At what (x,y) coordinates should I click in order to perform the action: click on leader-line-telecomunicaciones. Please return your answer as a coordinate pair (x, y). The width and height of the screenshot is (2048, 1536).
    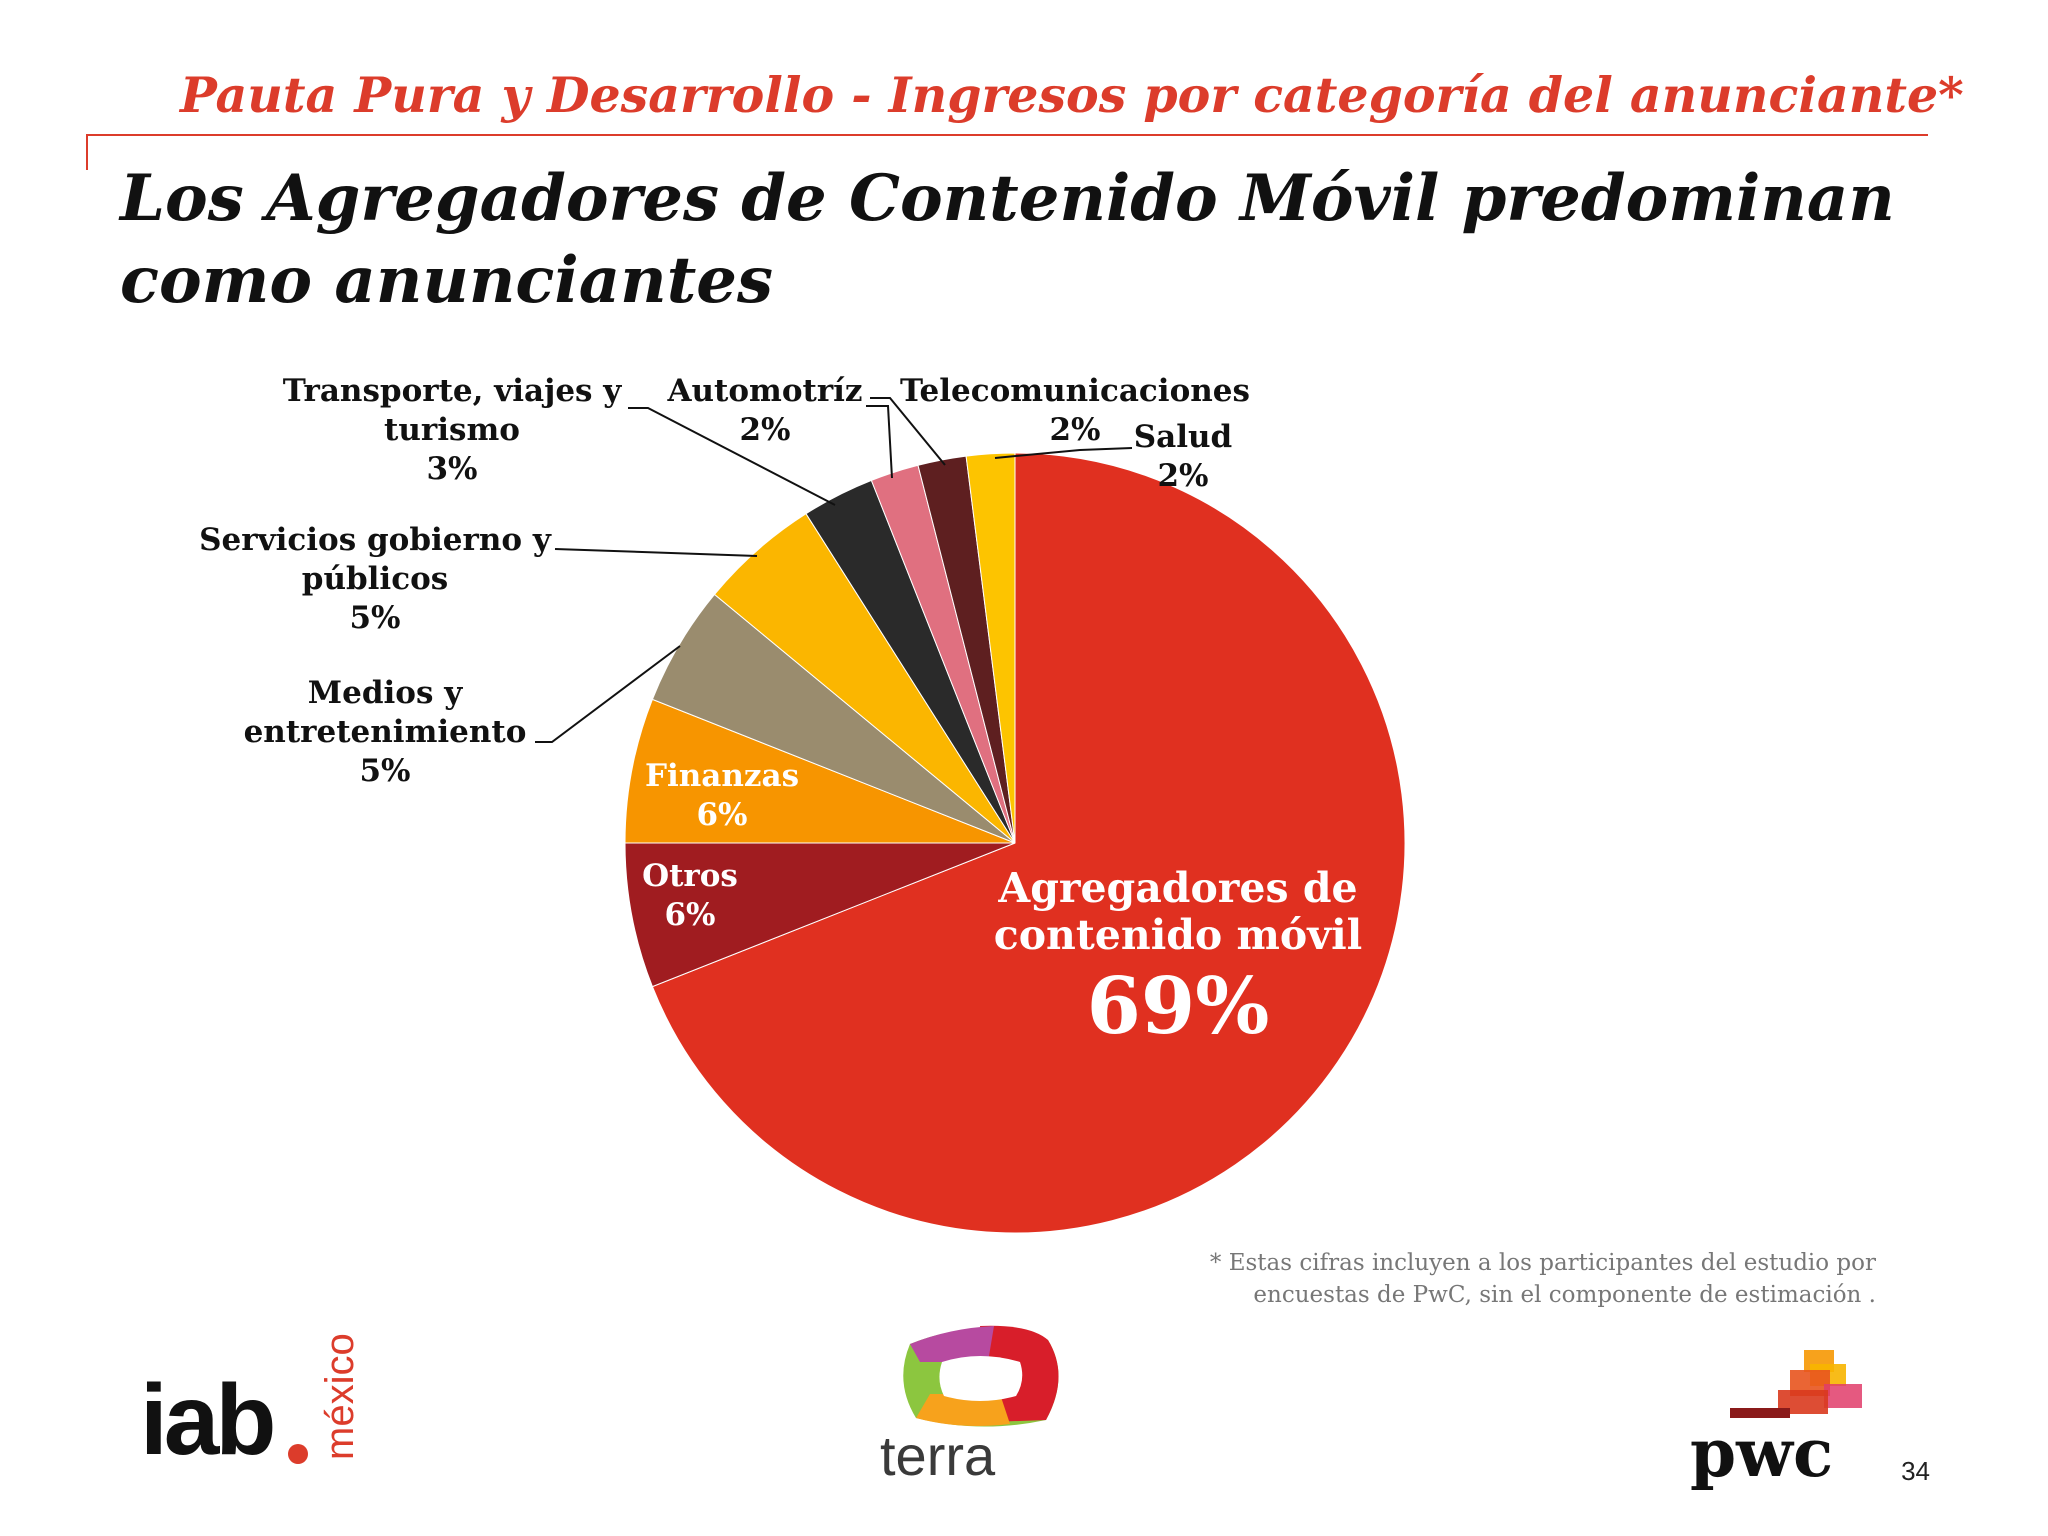
    Looking at the image, I should click on (908, 431).